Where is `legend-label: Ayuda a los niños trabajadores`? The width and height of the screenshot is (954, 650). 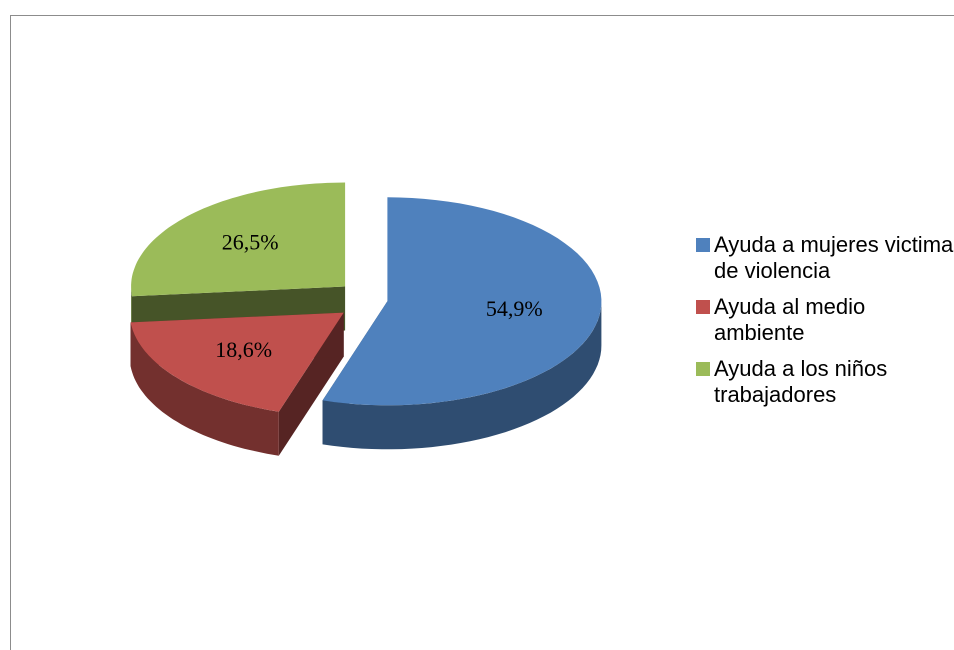 legend-label: Ayuda a los niños trabajadores is located at coordinates (801, 381).